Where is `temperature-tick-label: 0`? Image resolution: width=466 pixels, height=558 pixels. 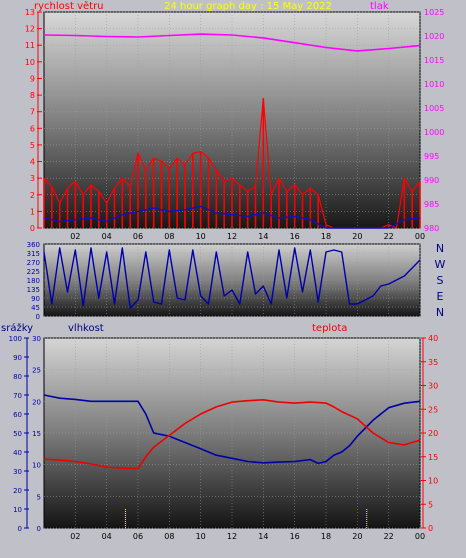
temperature-tick-label: 0 is located at coordinates (430, 528).